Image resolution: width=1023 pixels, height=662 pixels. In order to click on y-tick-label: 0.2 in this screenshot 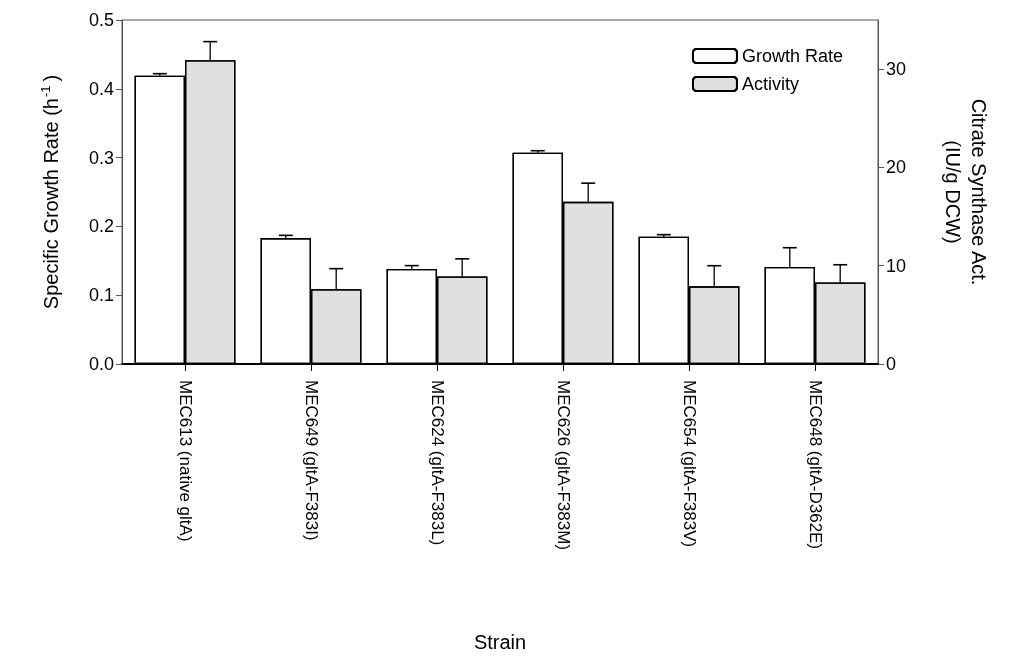, I will do `click(101, 226)`.